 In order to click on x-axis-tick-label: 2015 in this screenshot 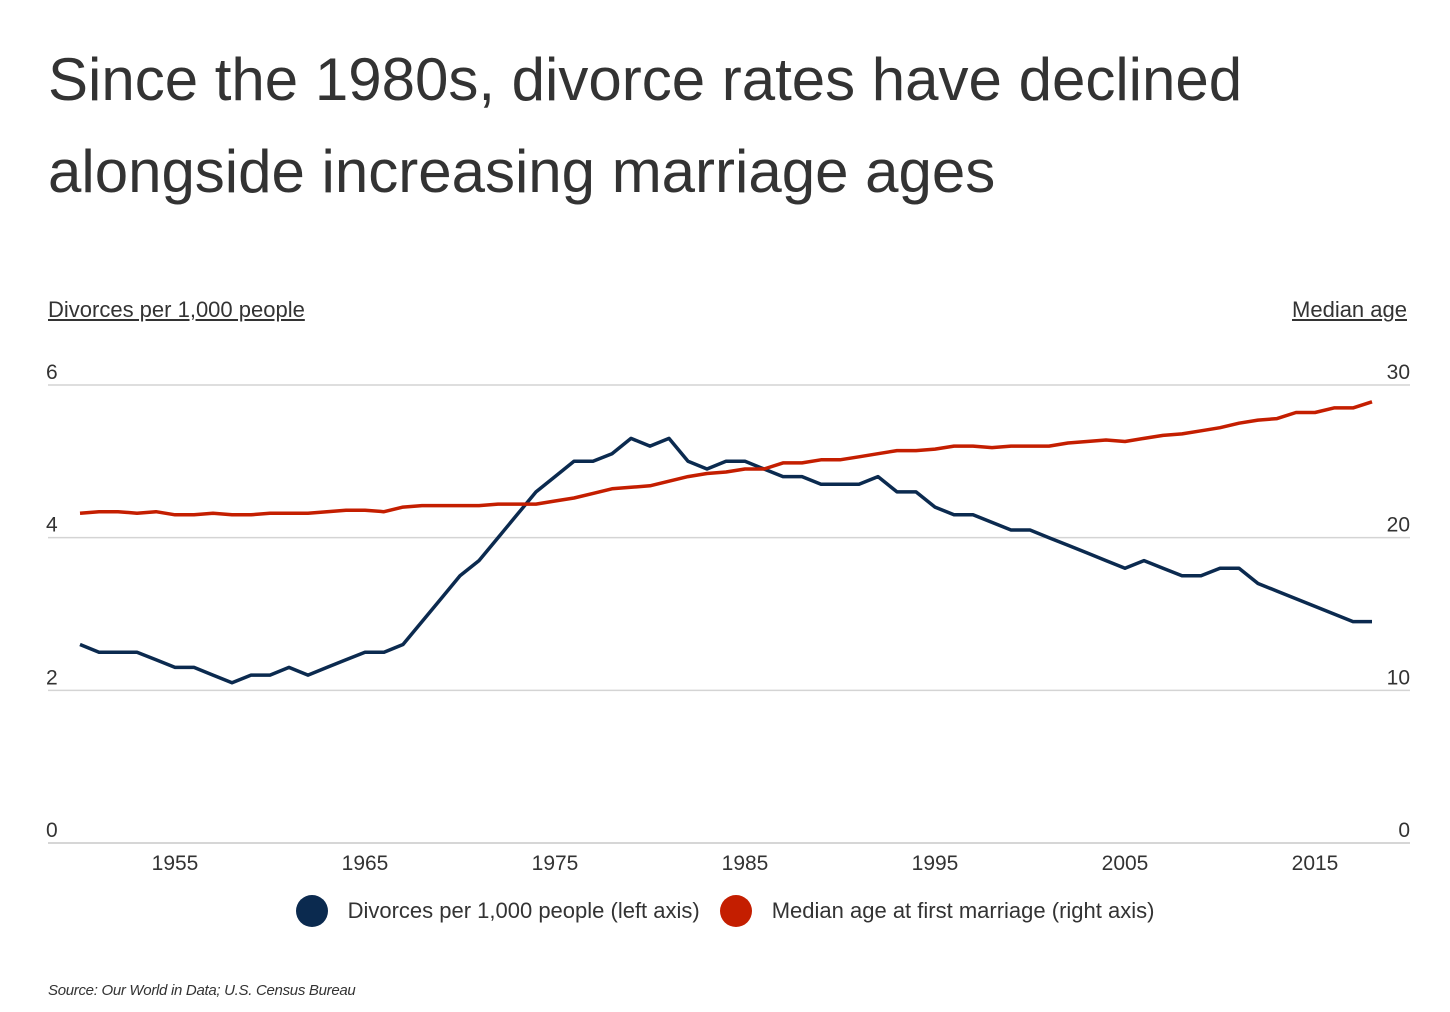, I will do `click(1315, 863)`.